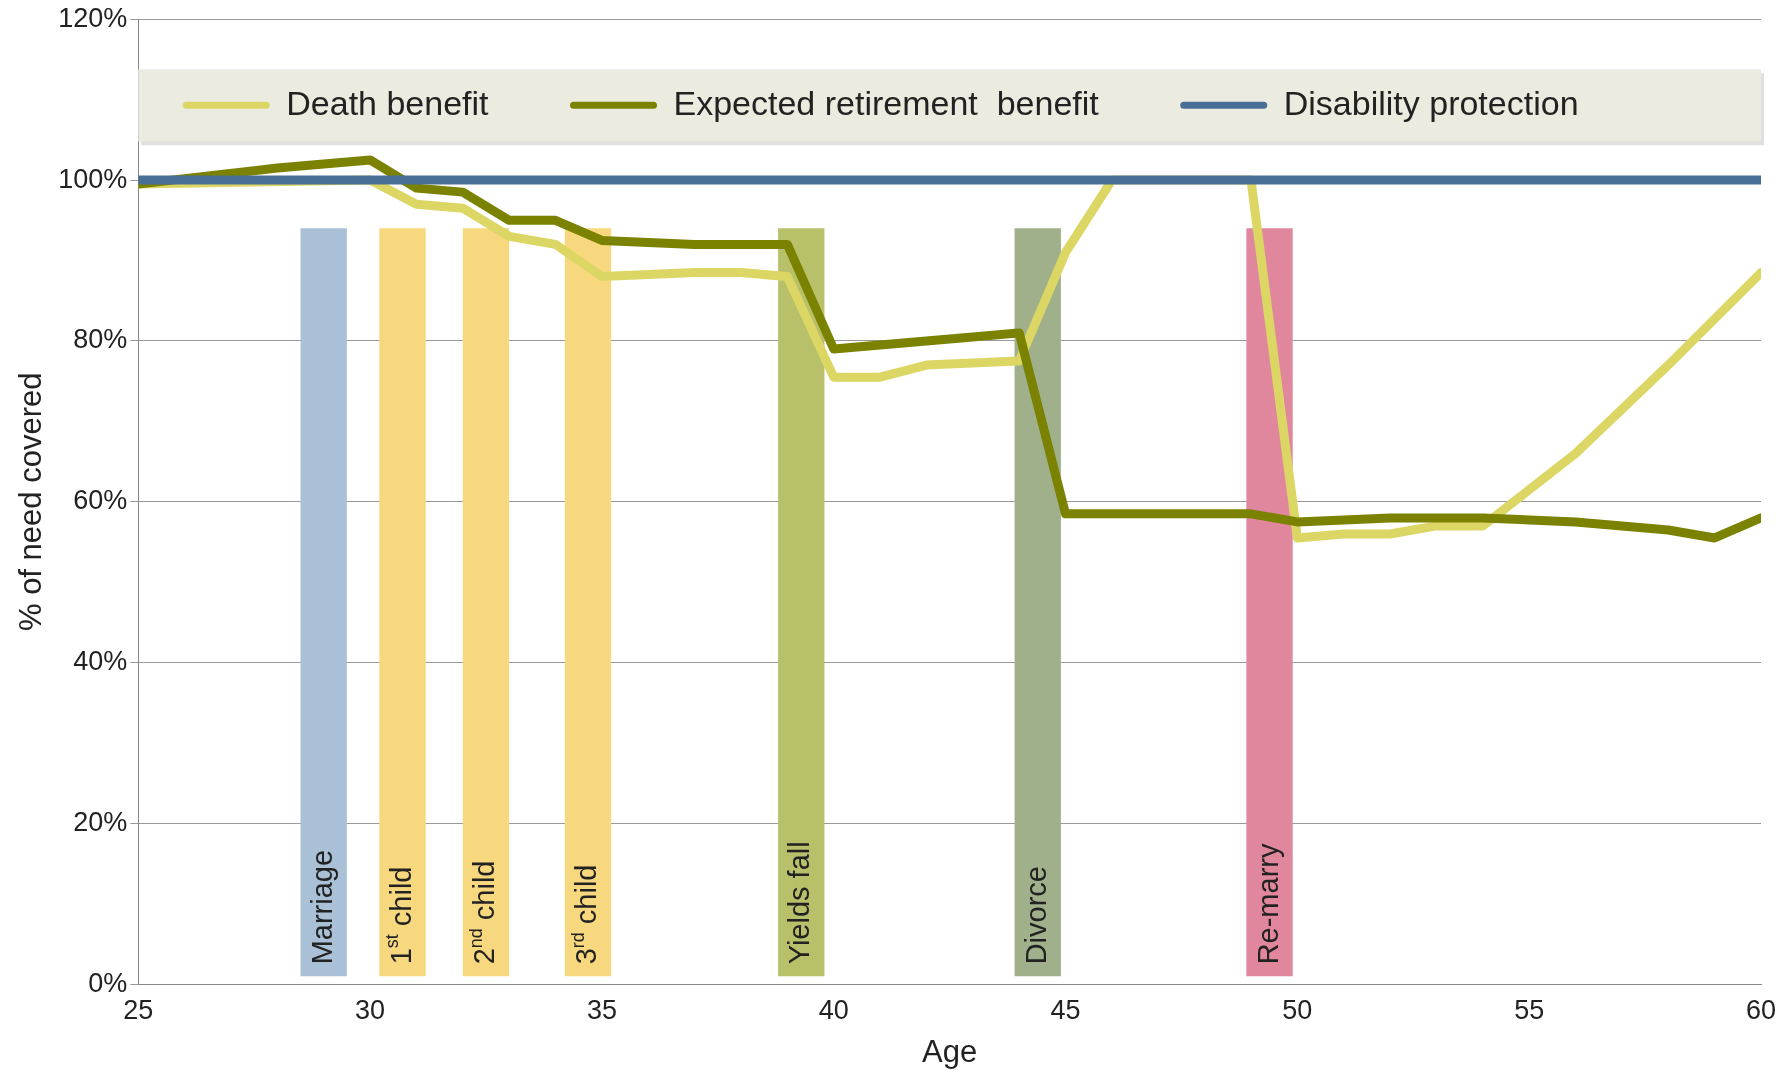 This screenshot has width=1791, height=1080. What do you see at coordinates (950, 1051) in the screenshot?
I see `x-axis-title: Age` at bounding box center [950, 1051].